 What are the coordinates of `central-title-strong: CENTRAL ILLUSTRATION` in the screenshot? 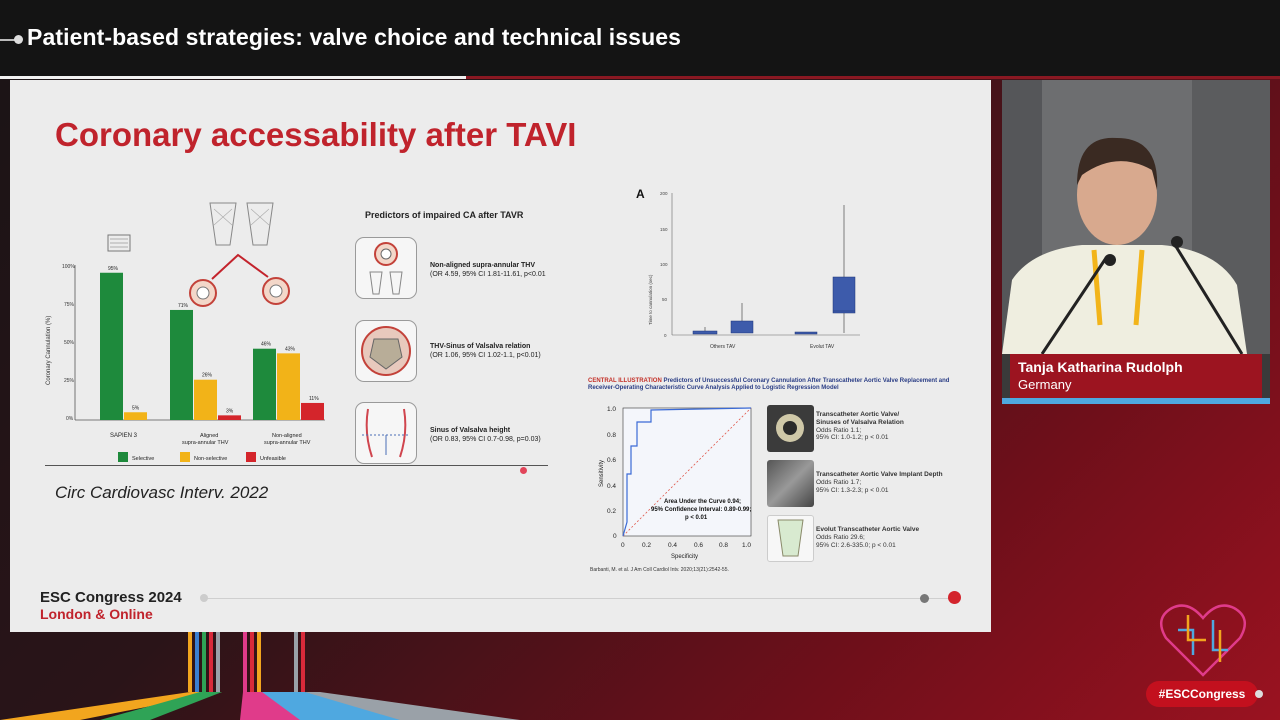 It's located at (625, 381).